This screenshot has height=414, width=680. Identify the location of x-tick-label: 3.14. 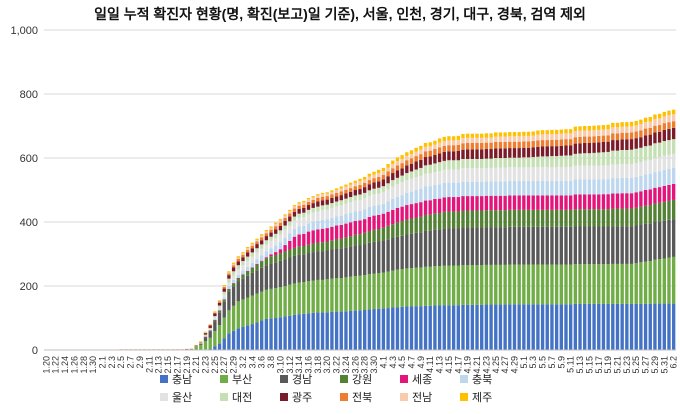
(299, 365).